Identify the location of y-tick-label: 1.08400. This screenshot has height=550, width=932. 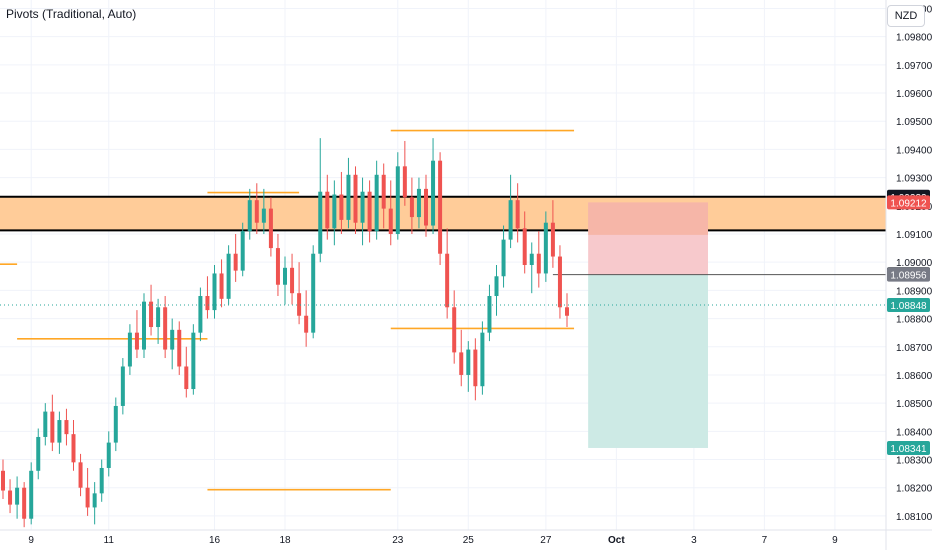
(914, 432).